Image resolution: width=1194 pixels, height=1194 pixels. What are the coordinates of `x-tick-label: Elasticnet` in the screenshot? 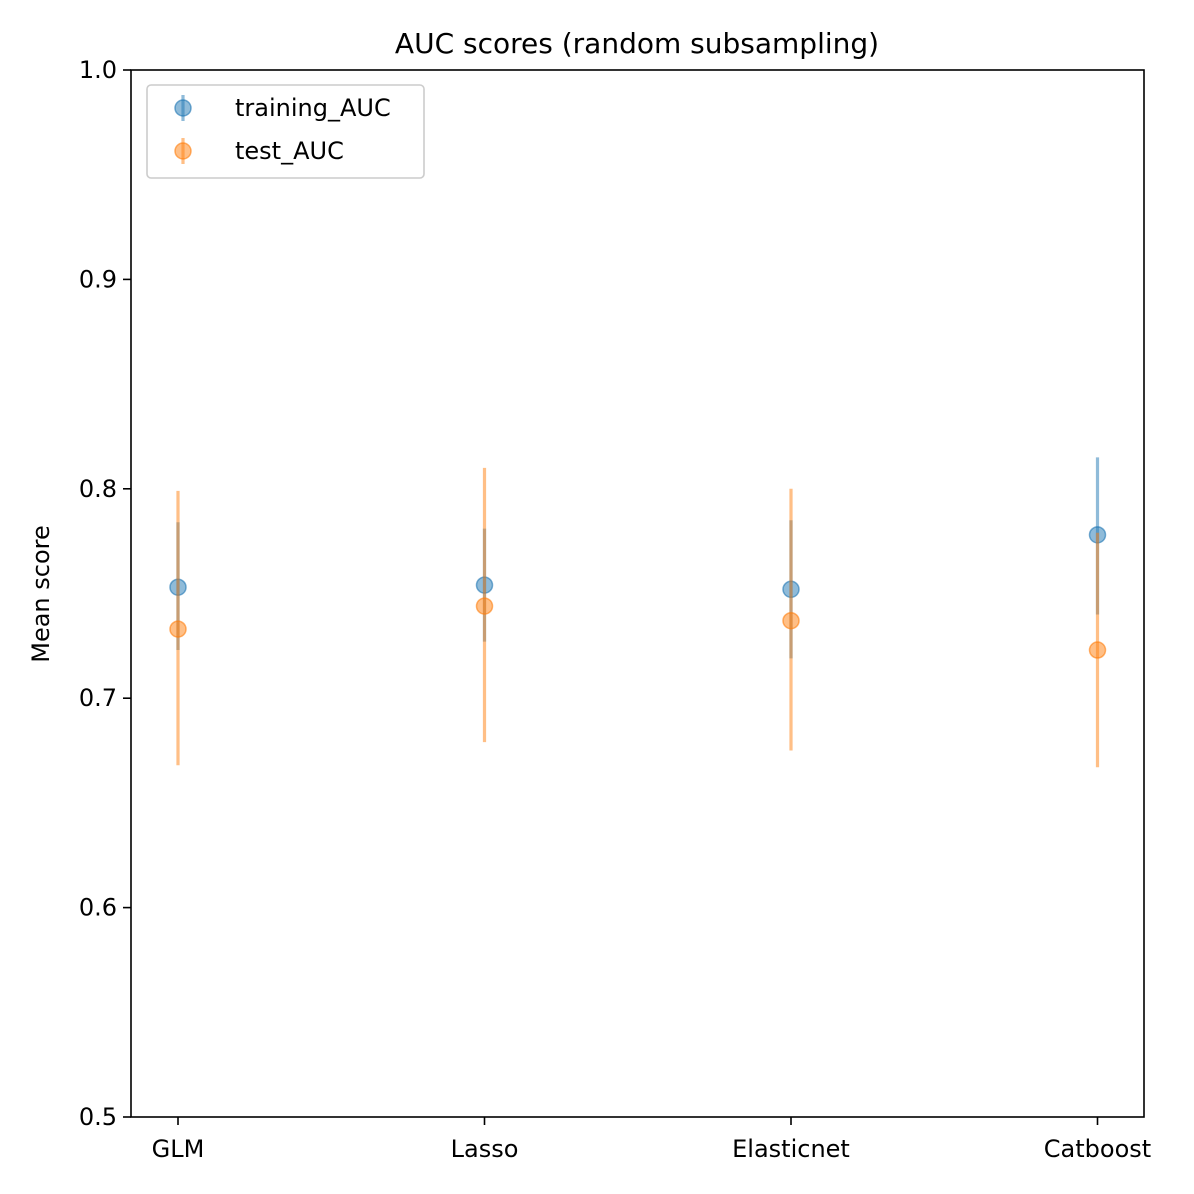 It's located at (791, 1149).